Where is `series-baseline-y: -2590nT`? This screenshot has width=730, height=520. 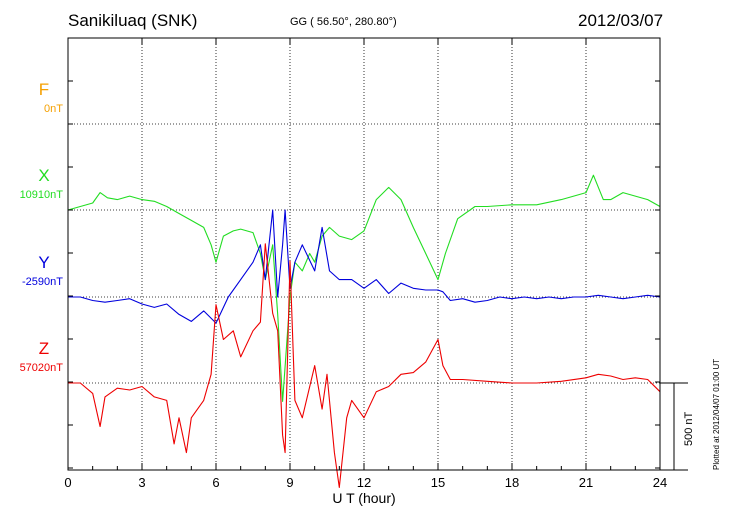 series-baseline-y: -2590nT is located at coordinates (42, 282).